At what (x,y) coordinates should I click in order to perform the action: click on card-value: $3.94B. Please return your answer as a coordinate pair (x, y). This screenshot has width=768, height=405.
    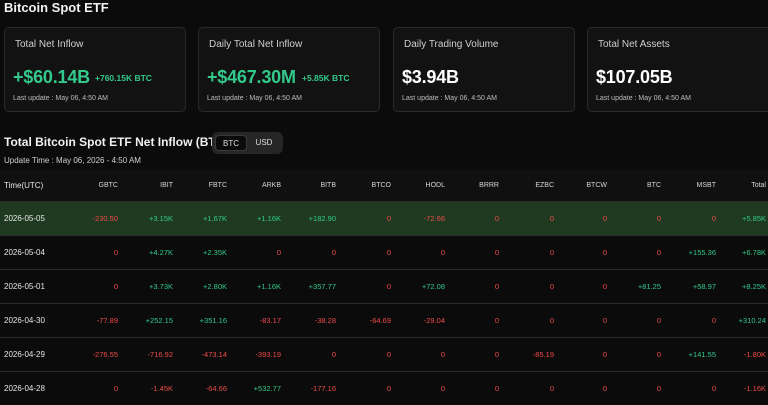
    Looking at the image, I should click on (430, 77).